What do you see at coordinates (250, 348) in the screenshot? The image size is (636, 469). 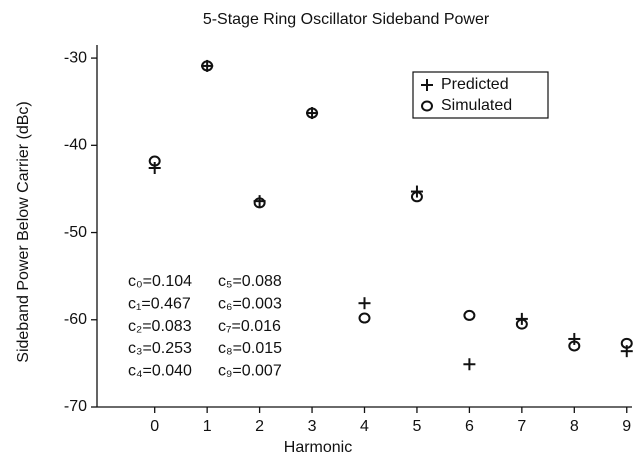 I see `annotation: c₈=0.015` at bounding box center [250, 348].